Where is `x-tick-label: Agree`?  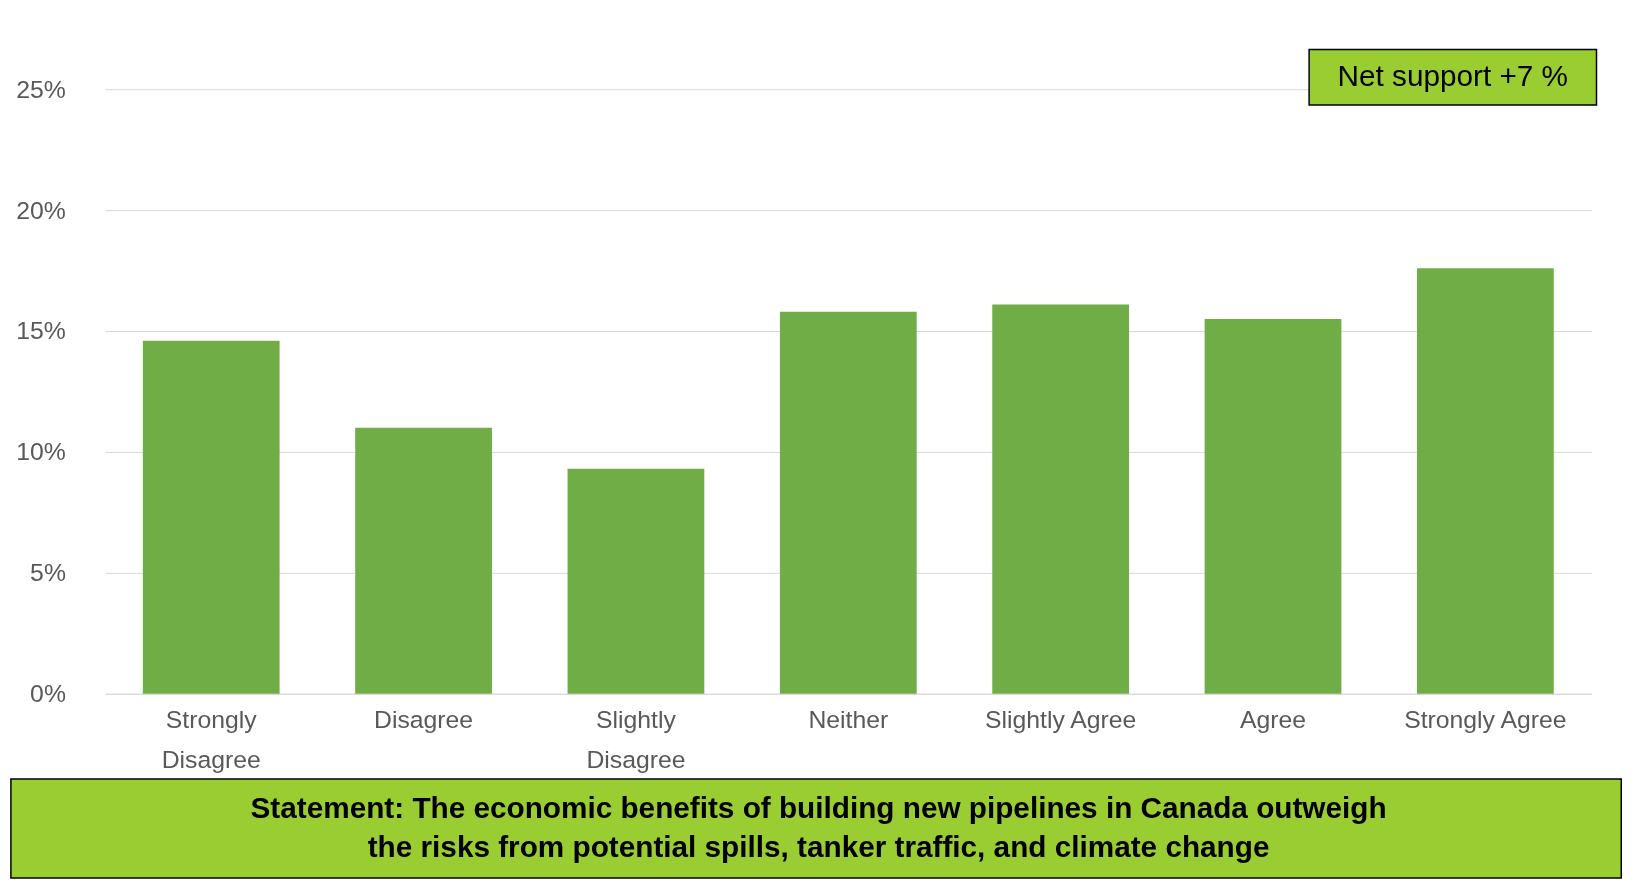
x-tick-label: Agree is located at coordinates (1273, 719).